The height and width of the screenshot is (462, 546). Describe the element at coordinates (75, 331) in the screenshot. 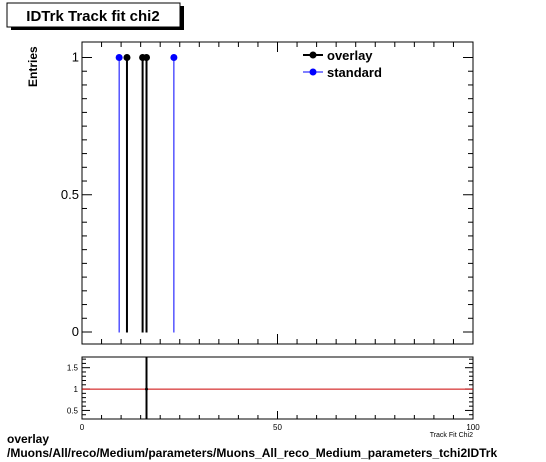

I see `y-tick-label: 0` at that location.